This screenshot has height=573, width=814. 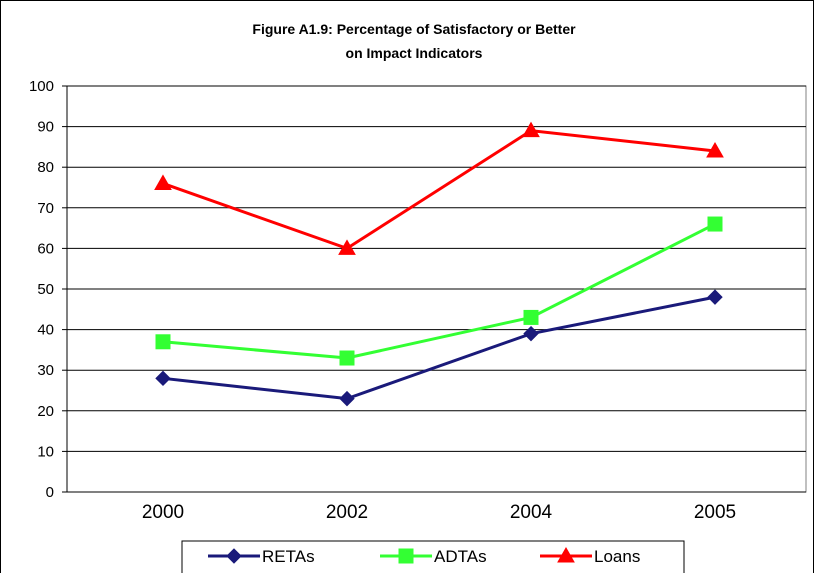 What do you see at coordinates (45, 289) in the screenshot?
I see `y-tick-label: 50` at bounding box center [45, 289].